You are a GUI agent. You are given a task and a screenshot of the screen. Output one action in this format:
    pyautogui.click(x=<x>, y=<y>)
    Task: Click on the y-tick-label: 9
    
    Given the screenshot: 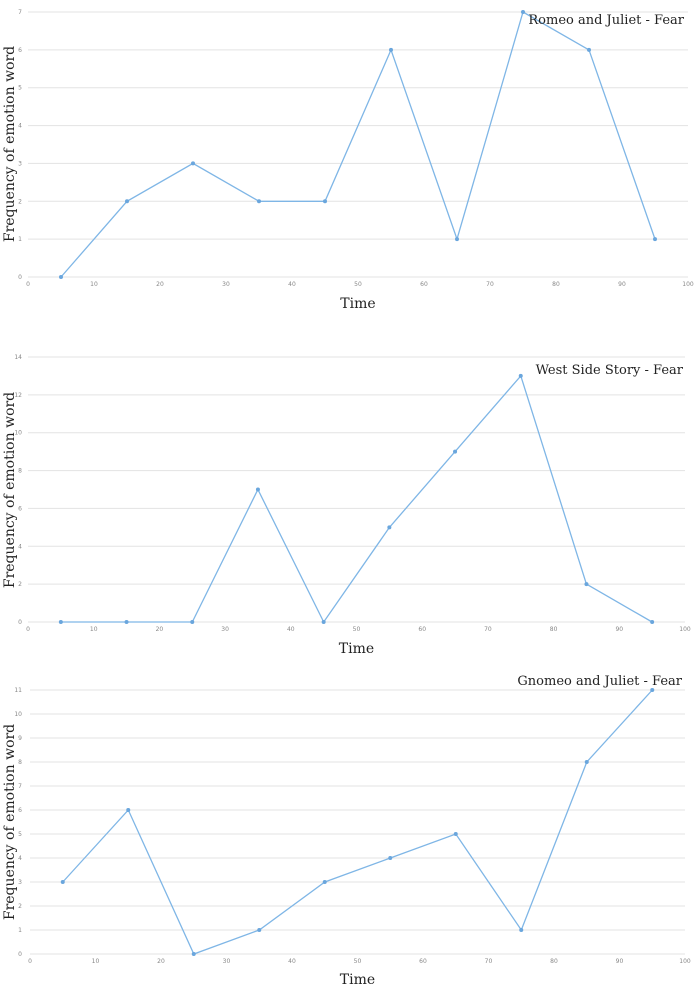 What is the action you would take?
    pyautogui.click(x=20, y=738)
    